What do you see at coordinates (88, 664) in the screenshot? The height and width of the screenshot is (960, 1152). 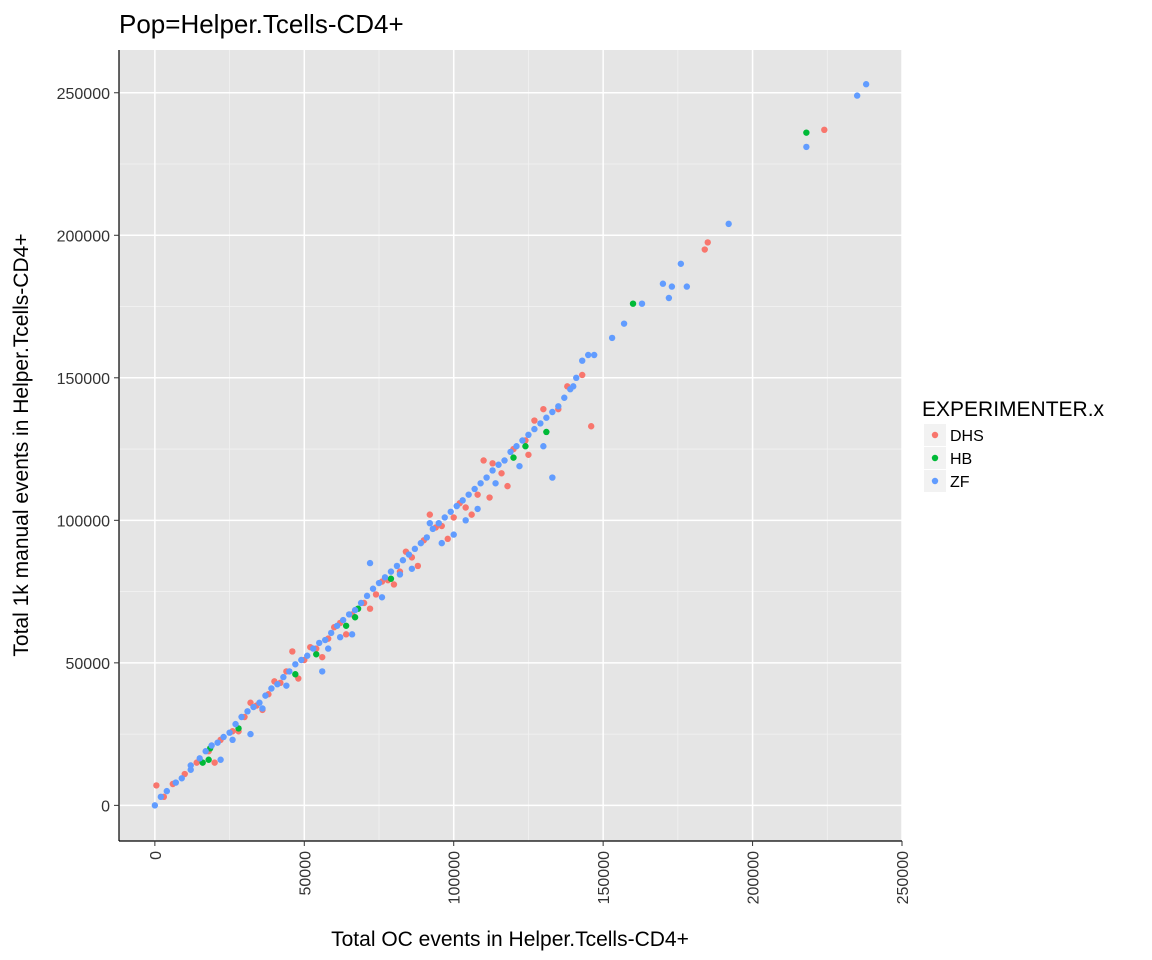 I see `y-tick-label: 50000` at bounding box center [88, 664].